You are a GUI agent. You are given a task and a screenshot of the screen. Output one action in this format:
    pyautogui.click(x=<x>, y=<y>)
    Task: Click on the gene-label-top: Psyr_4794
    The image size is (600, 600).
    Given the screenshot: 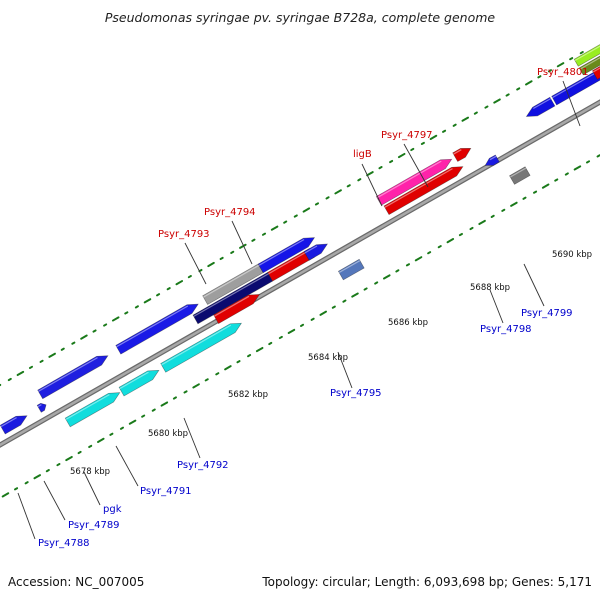 What is the action you would take?
    pyautogui.click(x=230, y=212)
    